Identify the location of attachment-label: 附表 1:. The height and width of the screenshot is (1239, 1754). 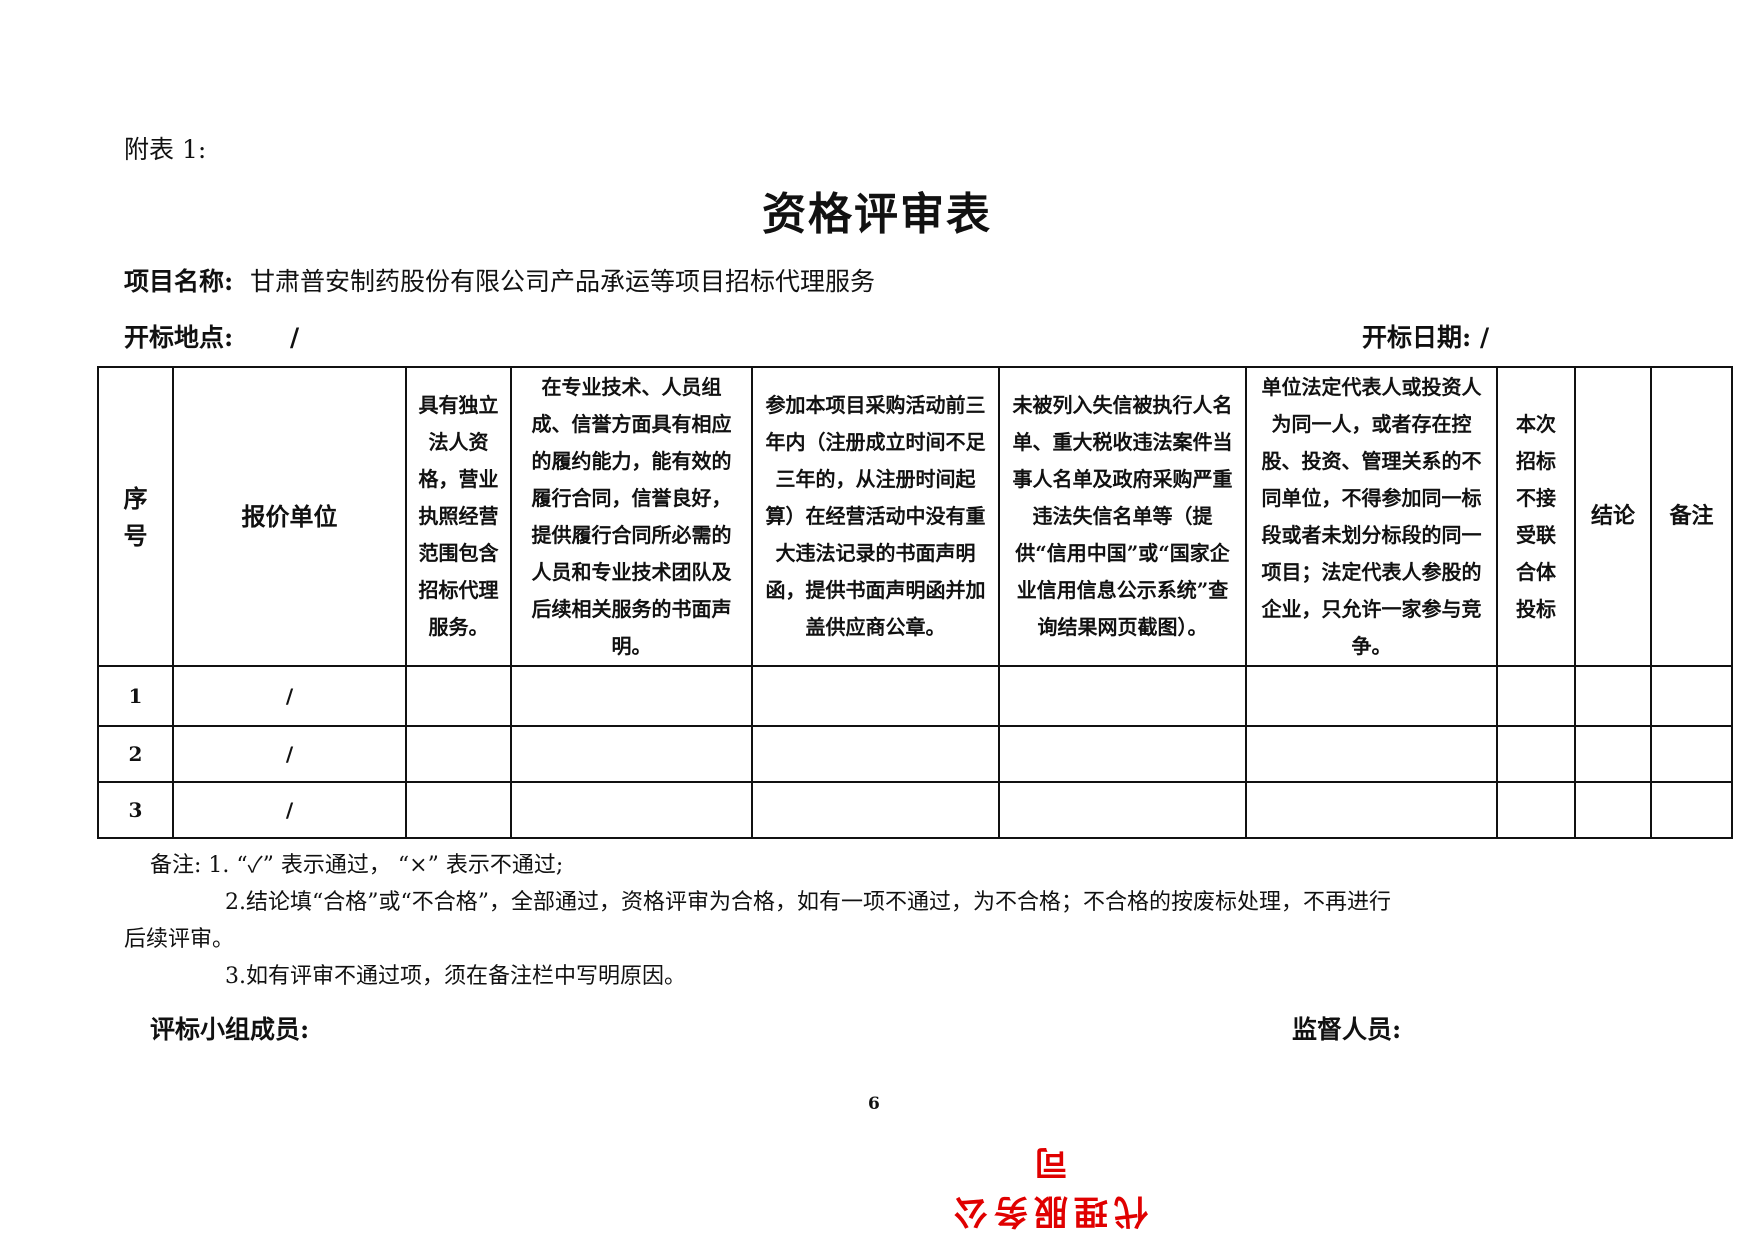
(165, 149).